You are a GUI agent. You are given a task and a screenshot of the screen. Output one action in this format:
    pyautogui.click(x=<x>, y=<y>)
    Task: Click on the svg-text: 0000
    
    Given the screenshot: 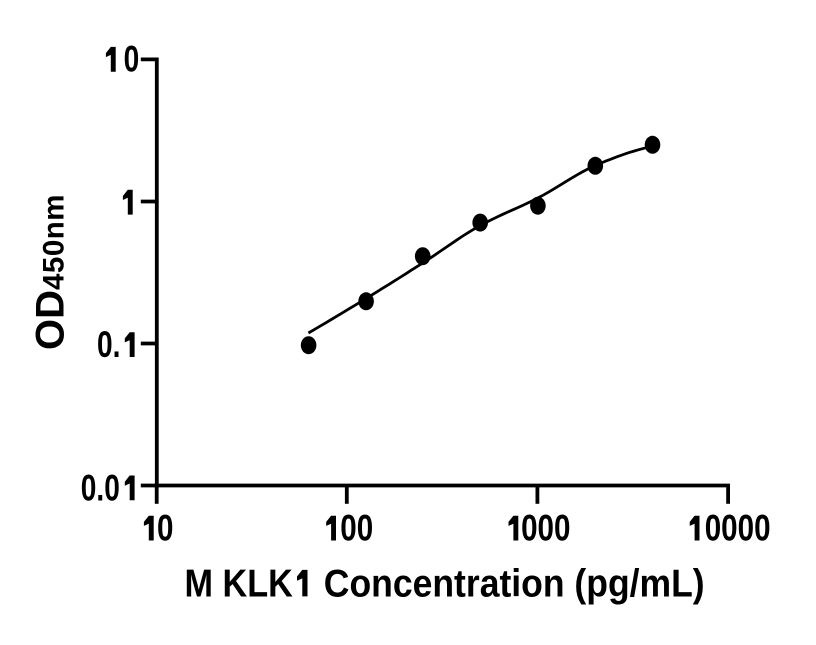 What is the action you would take?
    pyautogui.click(x=738, y=528)
    